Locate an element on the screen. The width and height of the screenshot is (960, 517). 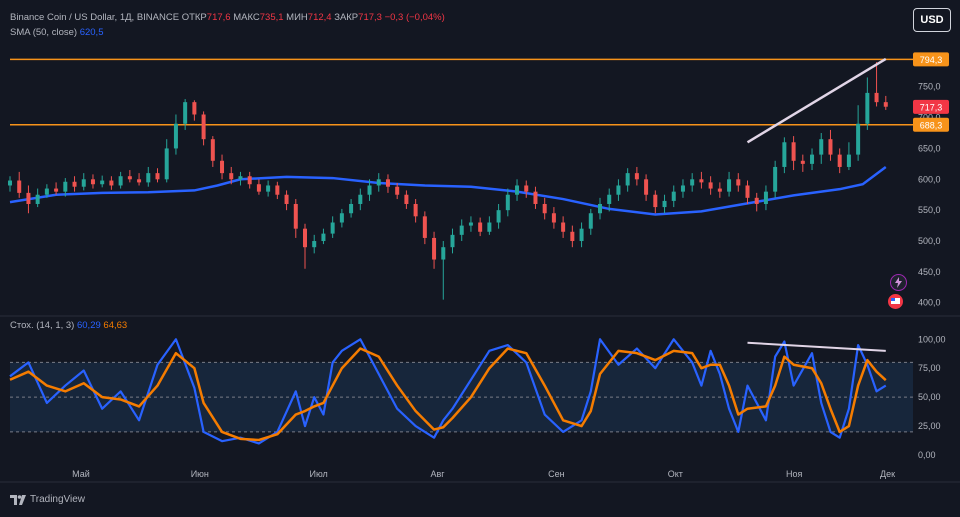
change-value: −0,3 (−0,04%) is located at coordinates (414, 17).